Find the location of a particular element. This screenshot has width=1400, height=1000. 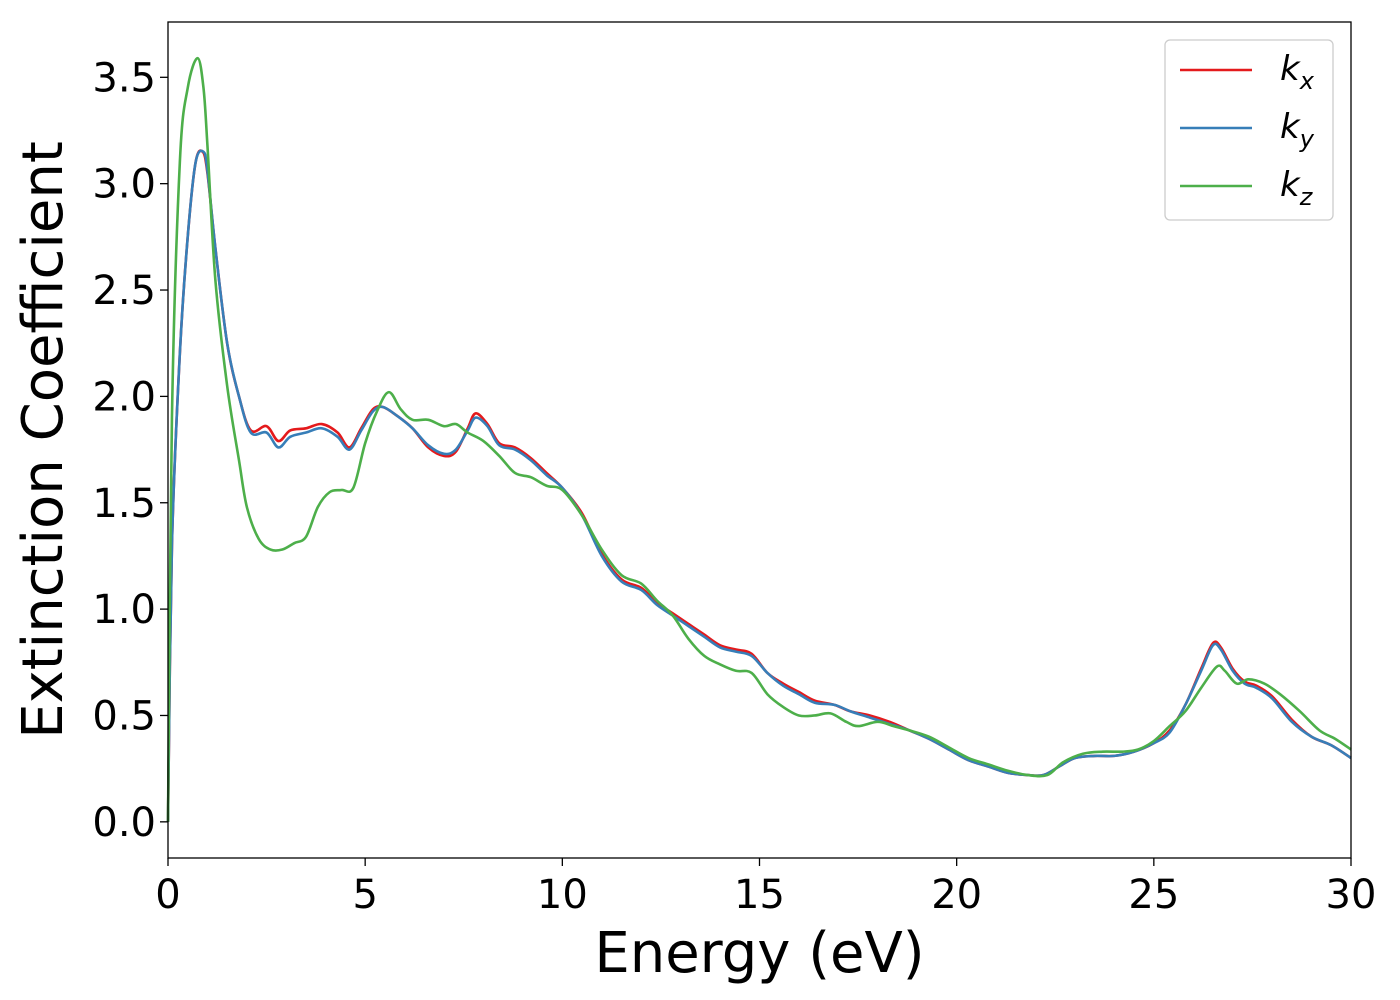

x-tick-label: 5 is located at coordinates (364, 895).